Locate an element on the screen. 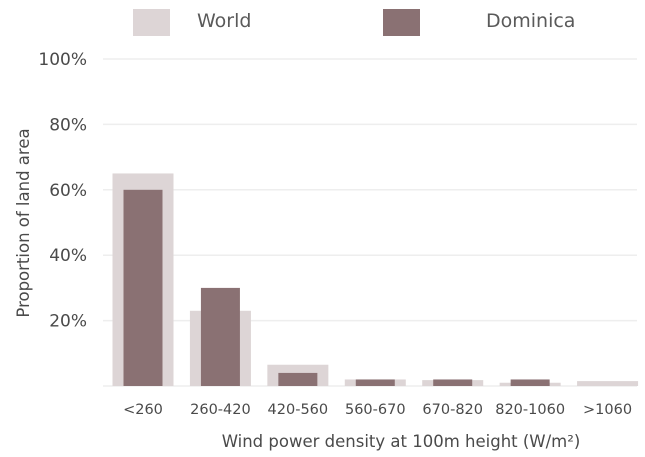 The width and height of the screenshot is (645, 457). legend-swatch-world is located at coordinates (151, 22).